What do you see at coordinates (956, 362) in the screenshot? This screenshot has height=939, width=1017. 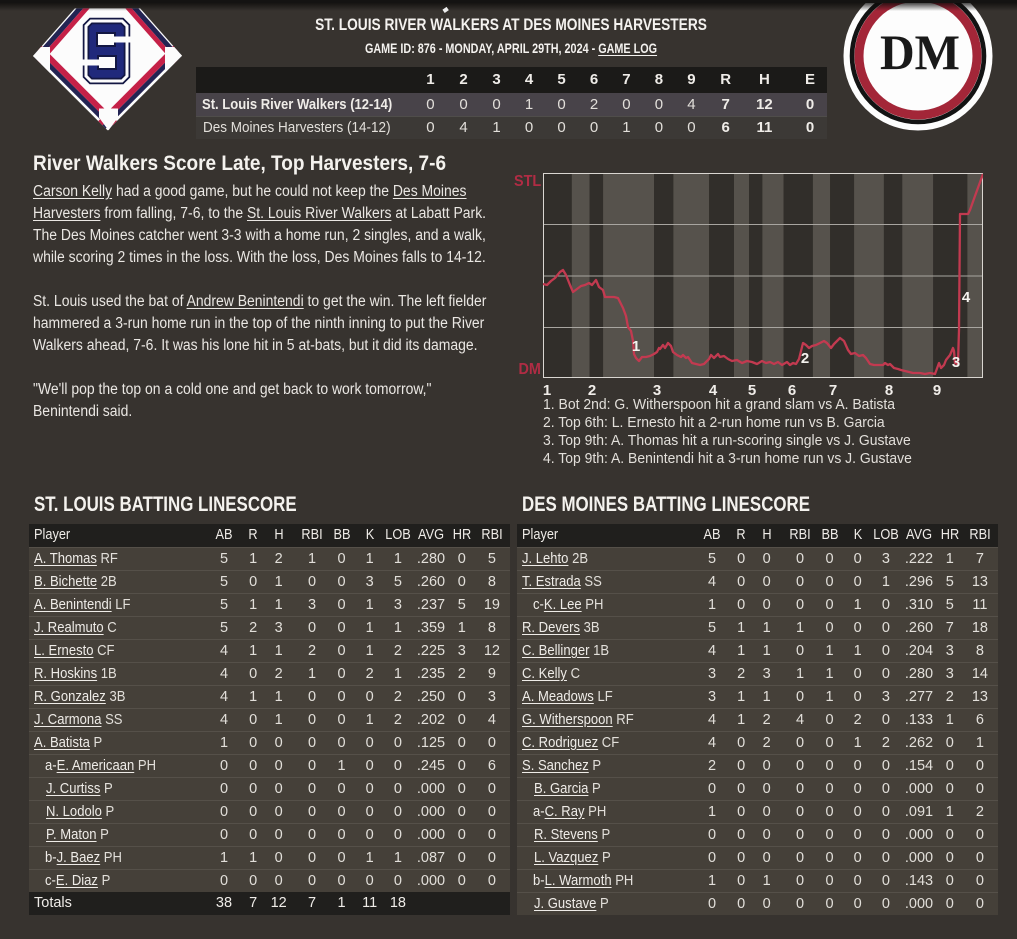 I see `svg-text: 3` at bounding box center [956, 362].